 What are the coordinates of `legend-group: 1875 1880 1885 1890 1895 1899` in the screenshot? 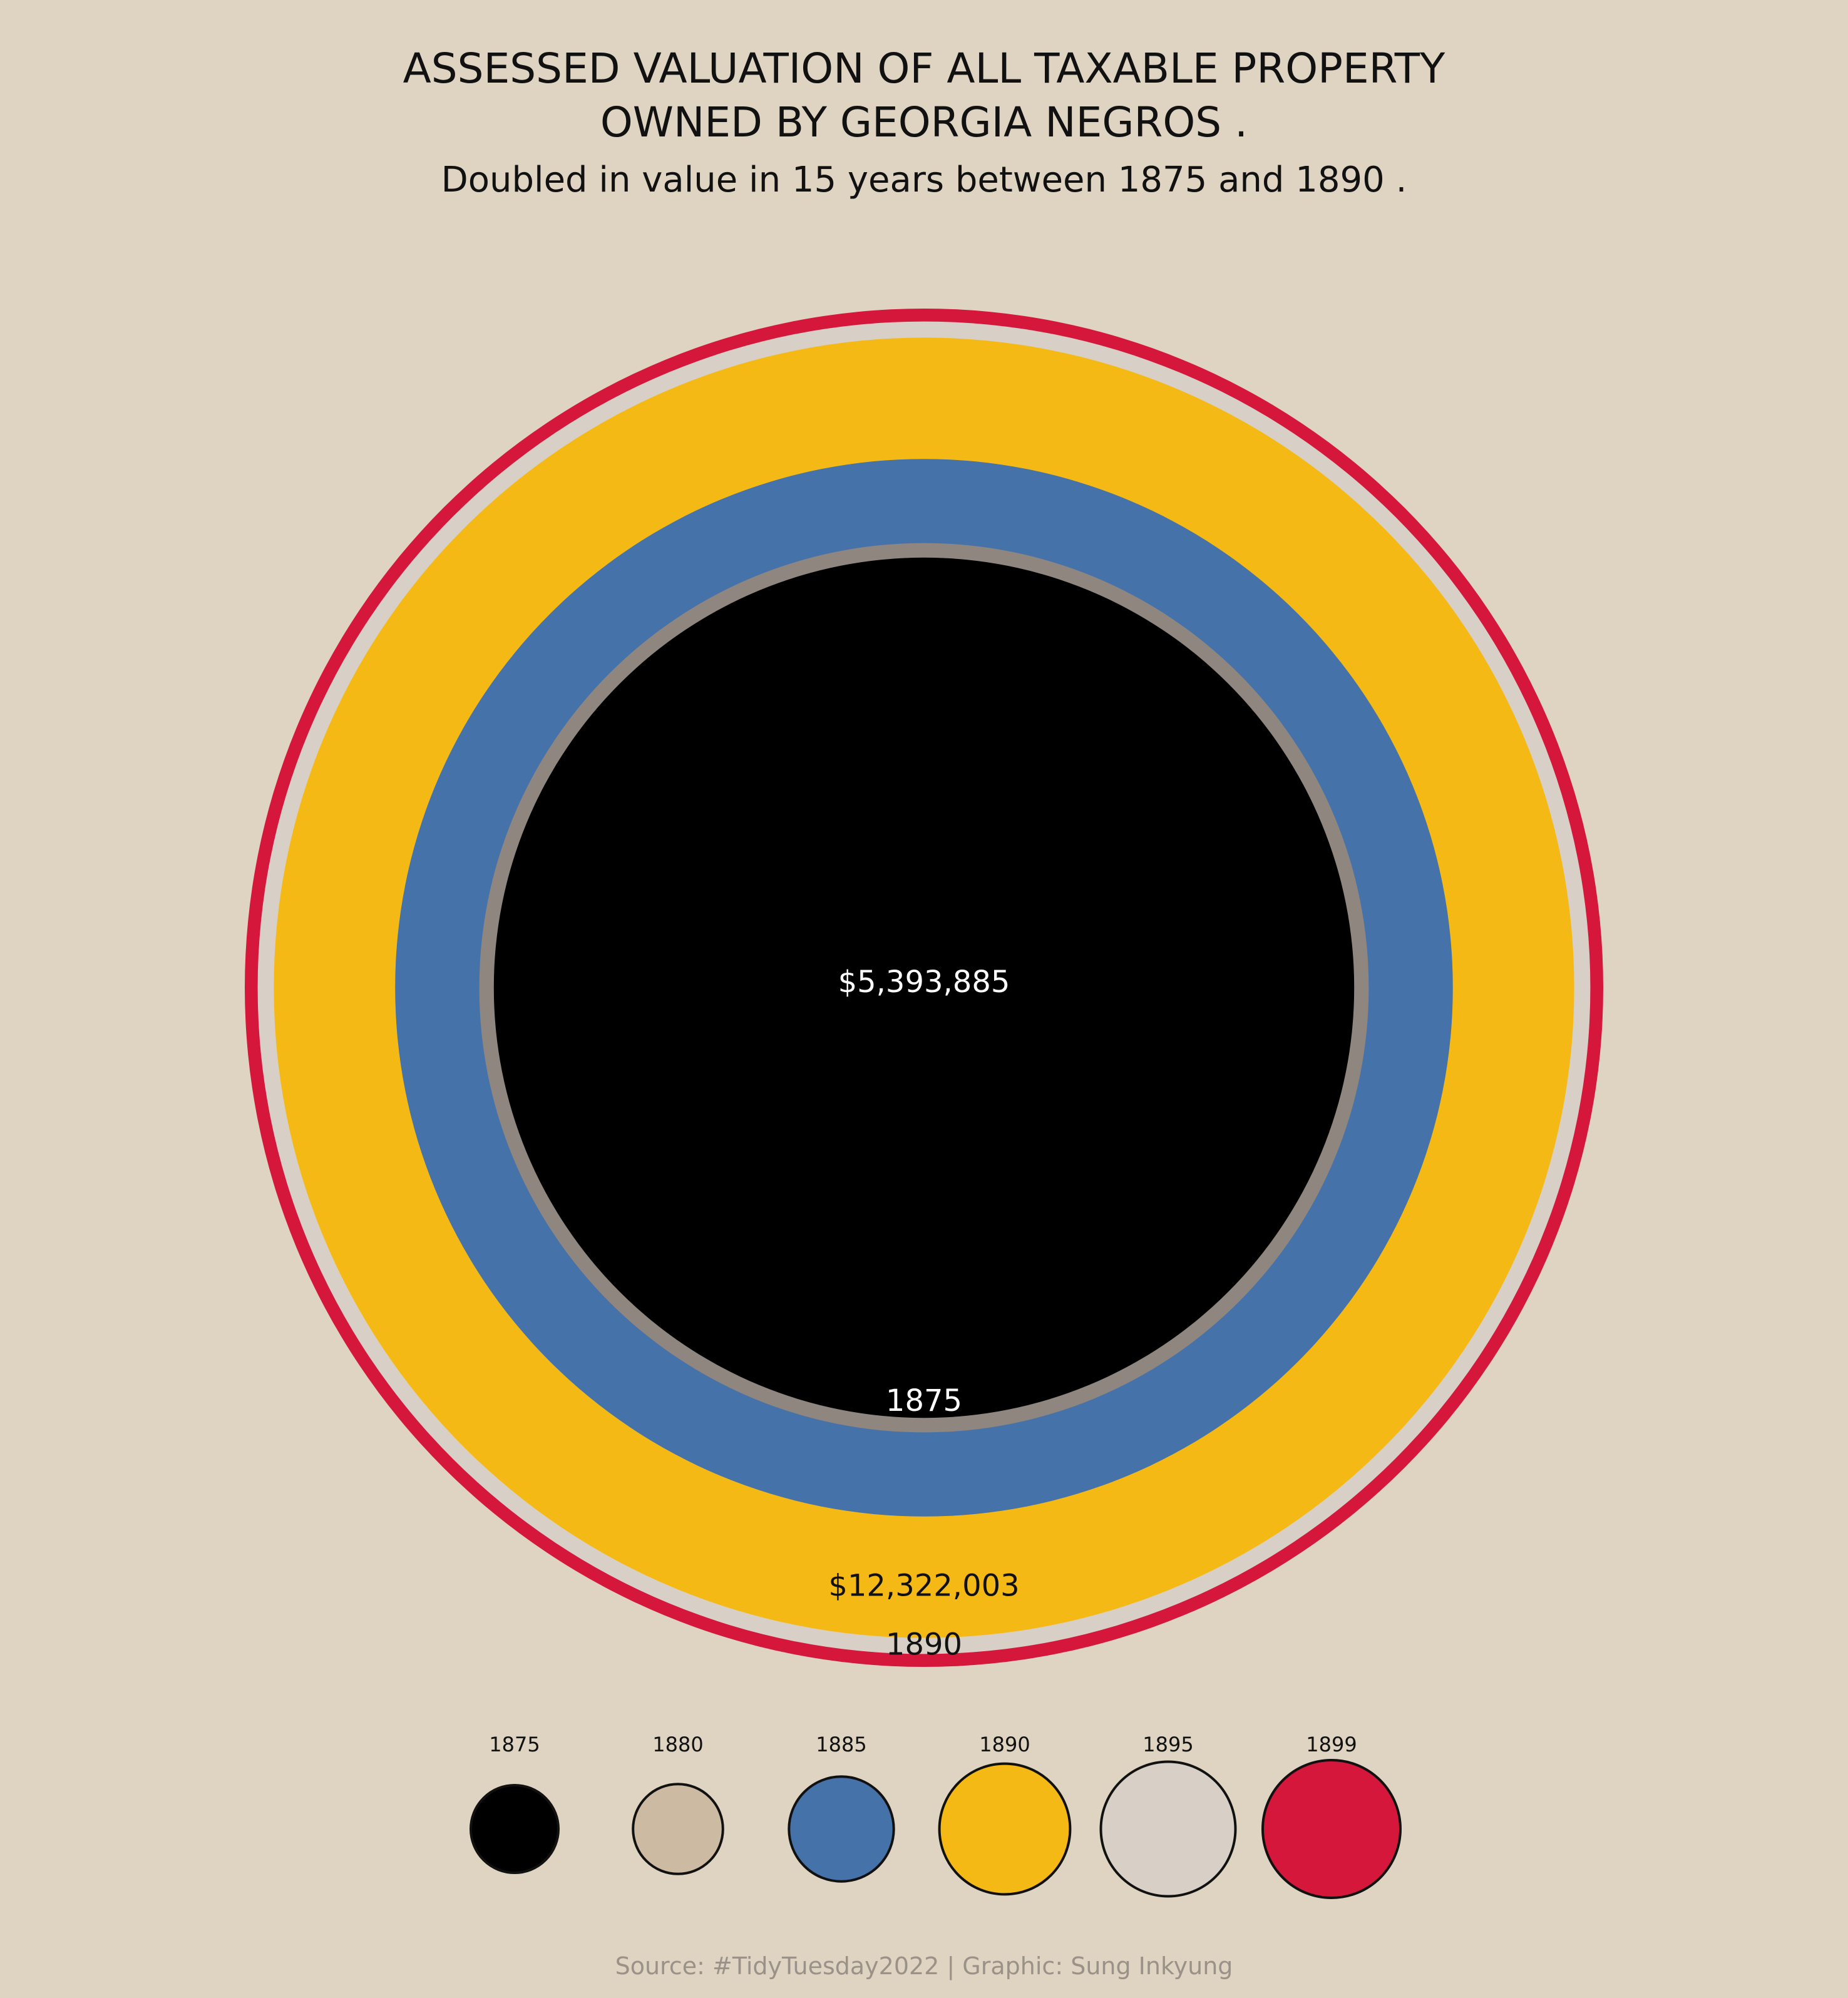 It's located at (936, 1816).